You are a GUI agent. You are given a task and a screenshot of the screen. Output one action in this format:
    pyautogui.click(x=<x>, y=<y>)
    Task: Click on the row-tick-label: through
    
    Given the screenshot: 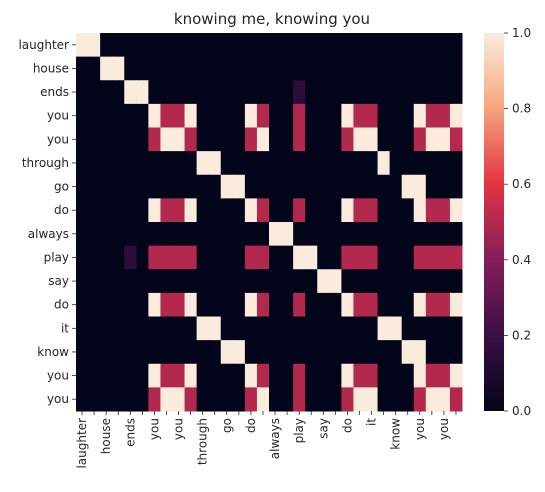 What is the action you would take?
    pyautogui.click(x=45, y=163)
    